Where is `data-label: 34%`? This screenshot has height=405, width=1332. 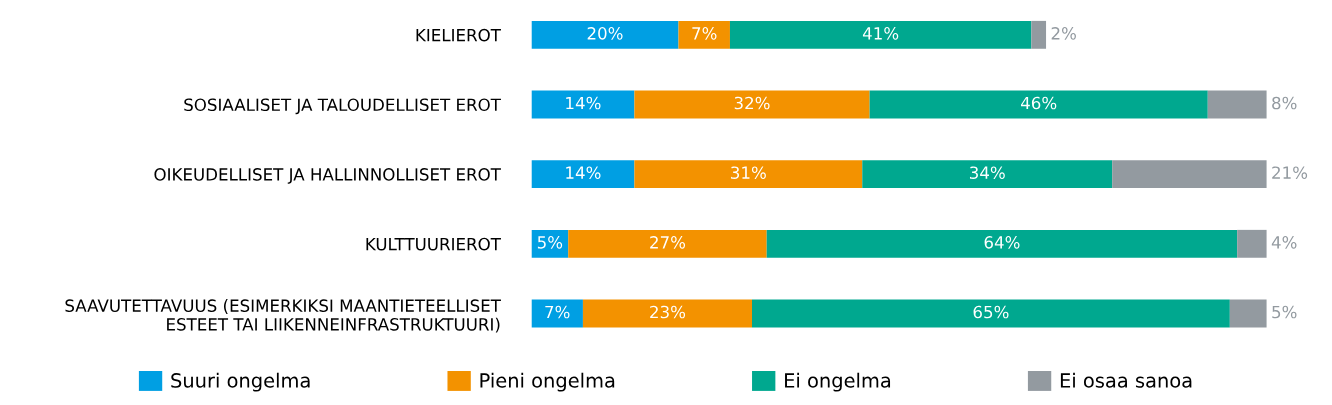
data-label: 34% is located at coordinates (987, 172).